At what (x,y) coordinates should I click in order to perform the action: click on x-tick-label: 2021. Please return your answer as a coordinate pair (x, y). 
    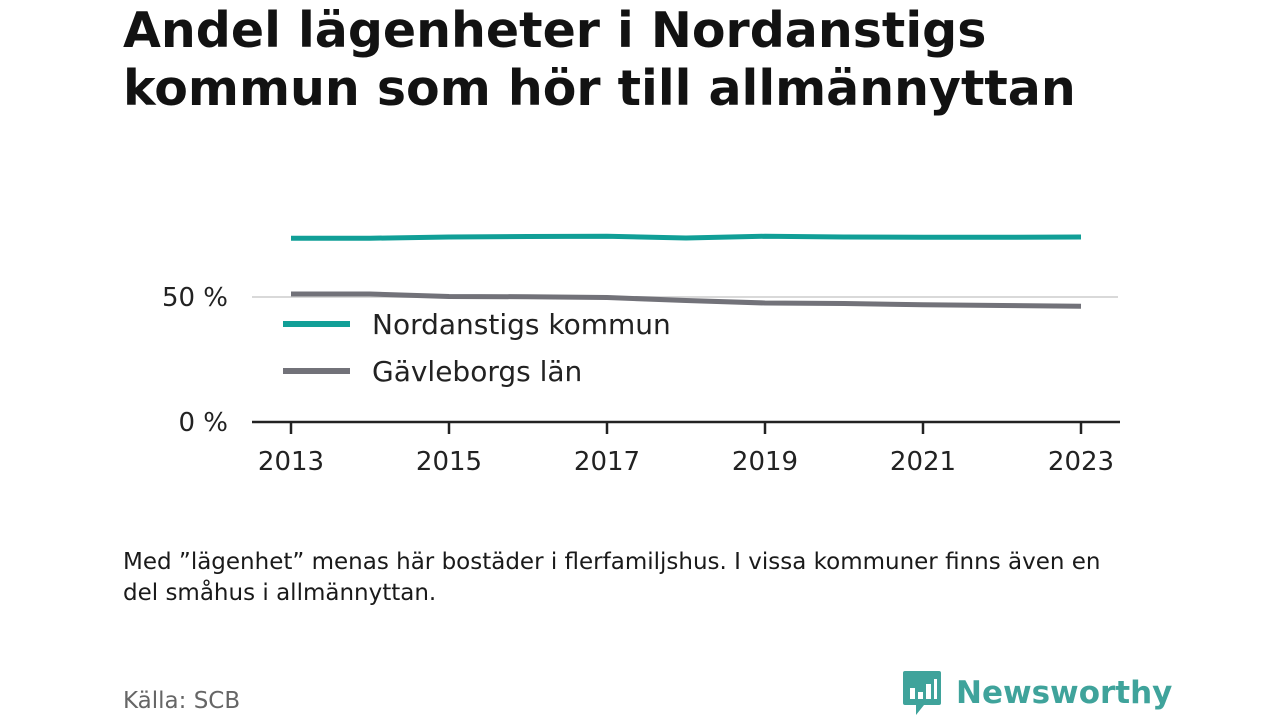
    Looking at the image, I should click on (923, 462).